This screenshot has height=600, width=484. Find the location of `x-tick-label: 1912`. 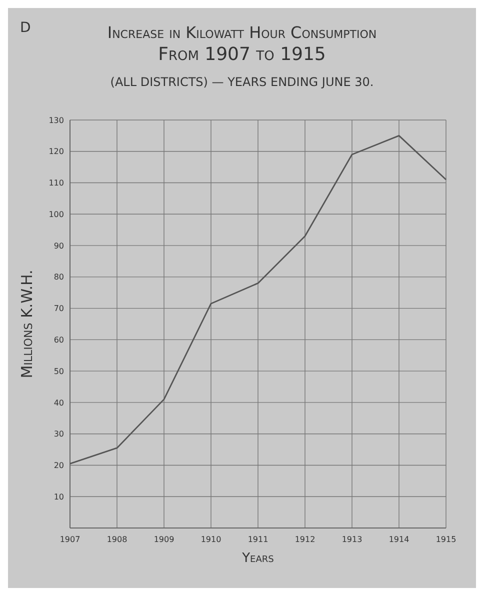

x-tick-label: 1912 is located at coordinates (305, 539).